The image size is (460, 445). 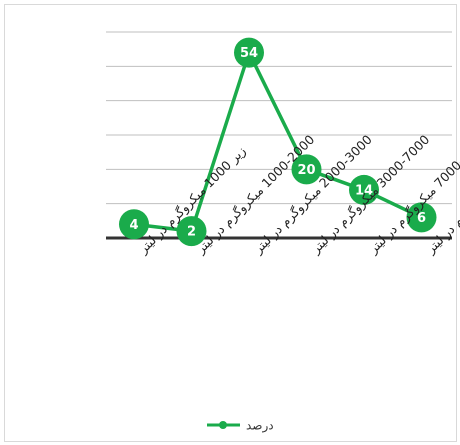 What do you see at coordinates (240, 426) in the screenshot?
I see `legend: درصد` at bounding box center [240, 426].